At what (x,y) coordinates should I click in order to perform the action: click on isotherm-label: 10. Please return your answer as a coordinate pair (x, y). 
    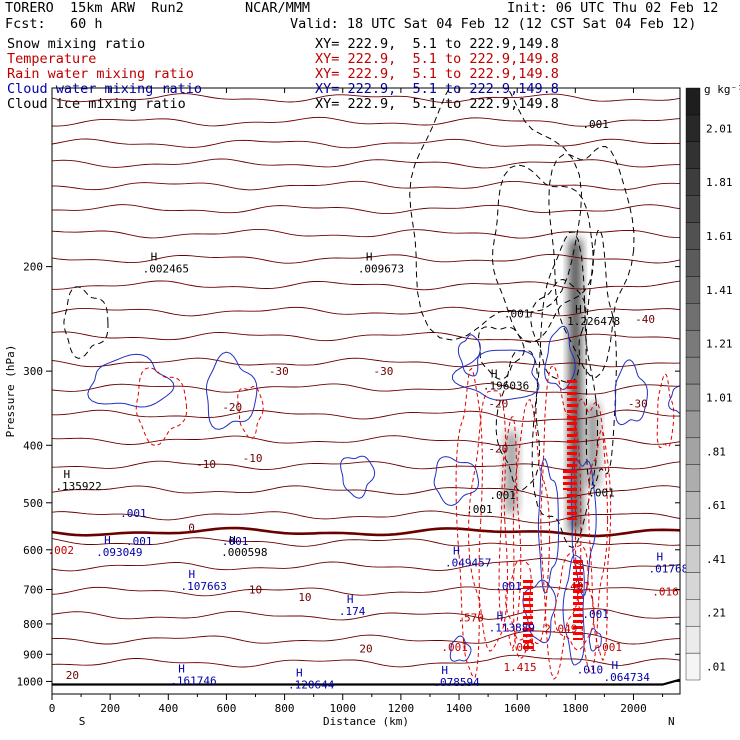
    Looking at the image, I should click on (304, 597).